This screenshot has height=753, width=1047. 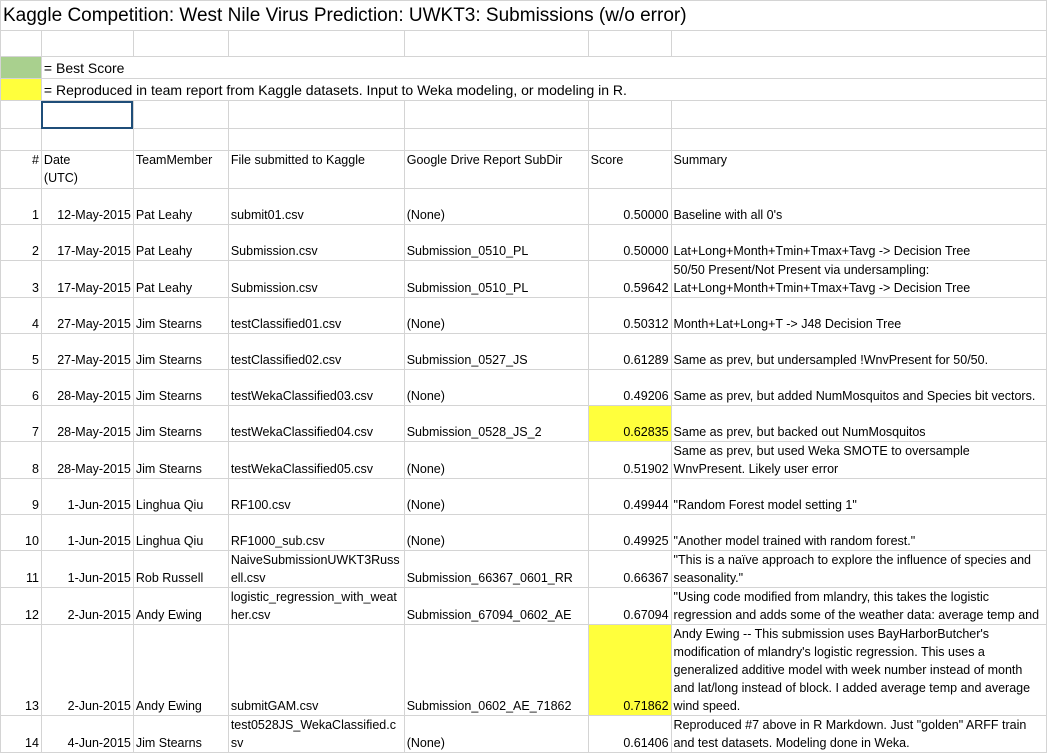 I want to click on header-file: File submitted to Kaggle, so click(x=316, y=169).